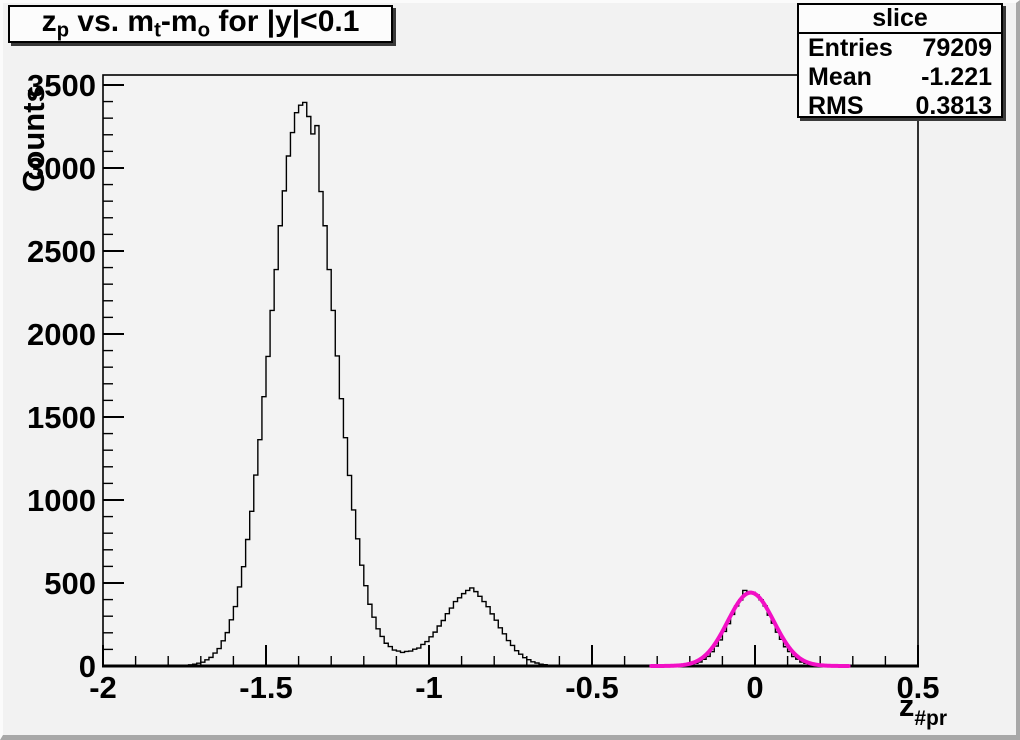 The width and height of the screenshot is (1020, 740). What do you see at coordinates (61, 85) in the screenshot?
I see `y-tick-label: 3500` at bounding box center [61, 85].